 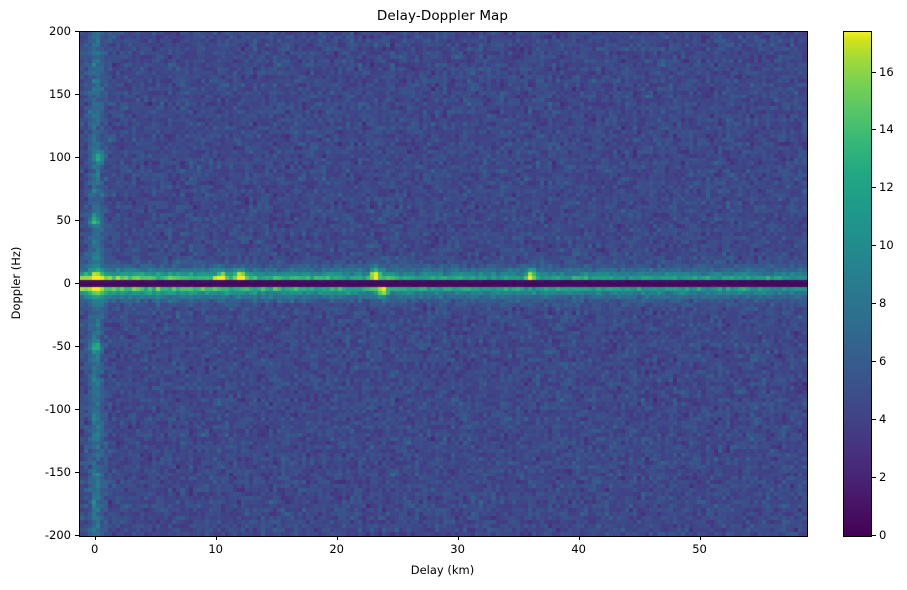 What do you see at coordinates (886, 71) in the screenshot?
I see `colorbar-tick-label: 16` at bounding box center [886, 71].